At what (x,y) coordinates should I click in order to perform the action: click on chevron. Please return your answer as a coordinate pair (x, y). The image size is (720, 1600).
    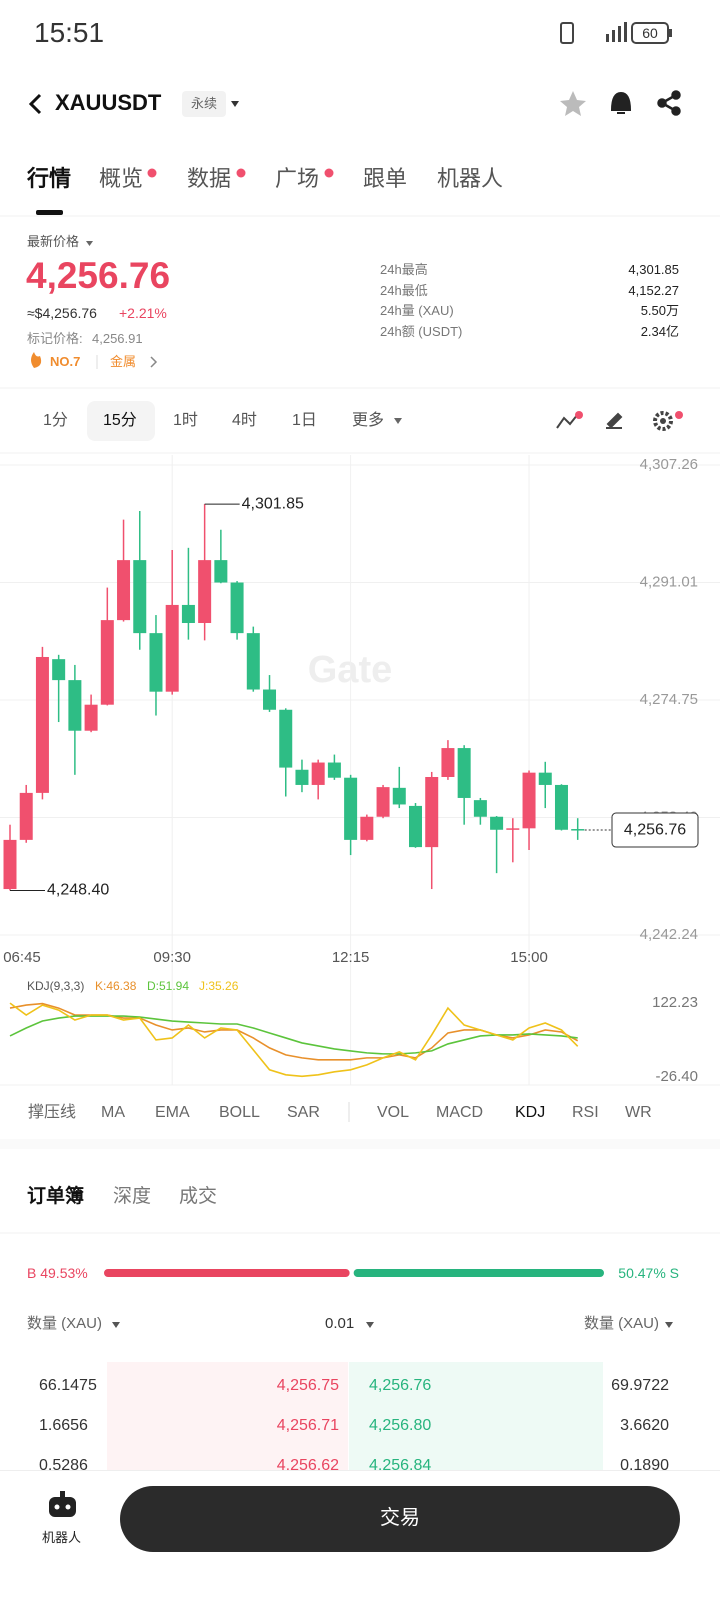
    Looking at the image, I should click on (154, 362).